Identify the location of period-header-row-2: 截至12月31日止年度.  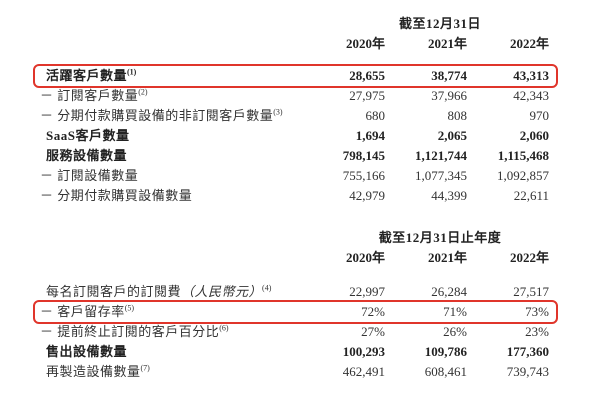
(294, 238).